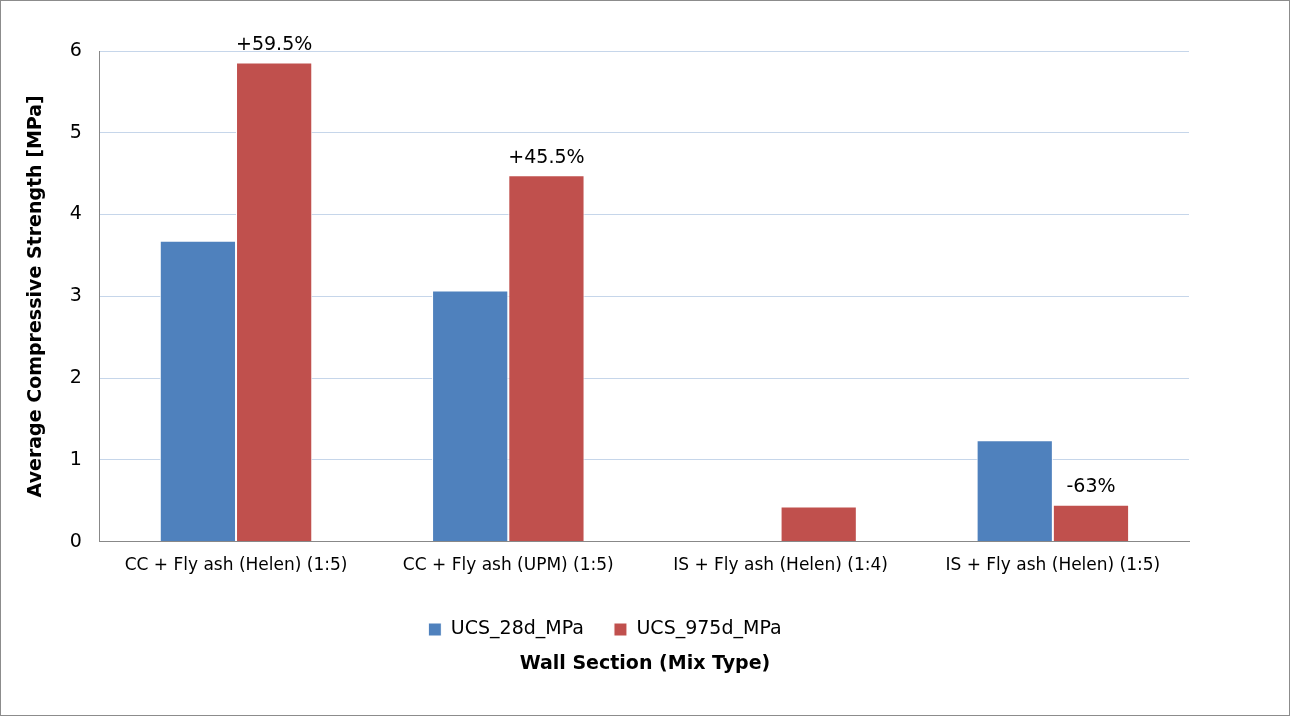  I want to click on annotation: +45.5%, so click(546, 155).